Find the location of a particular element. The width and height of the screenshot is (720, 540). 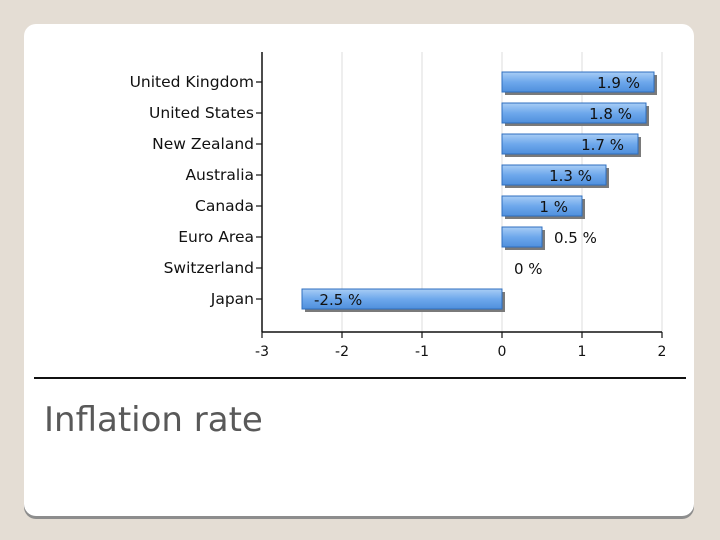

category-label: Canada is located at coordinates (224, 206).